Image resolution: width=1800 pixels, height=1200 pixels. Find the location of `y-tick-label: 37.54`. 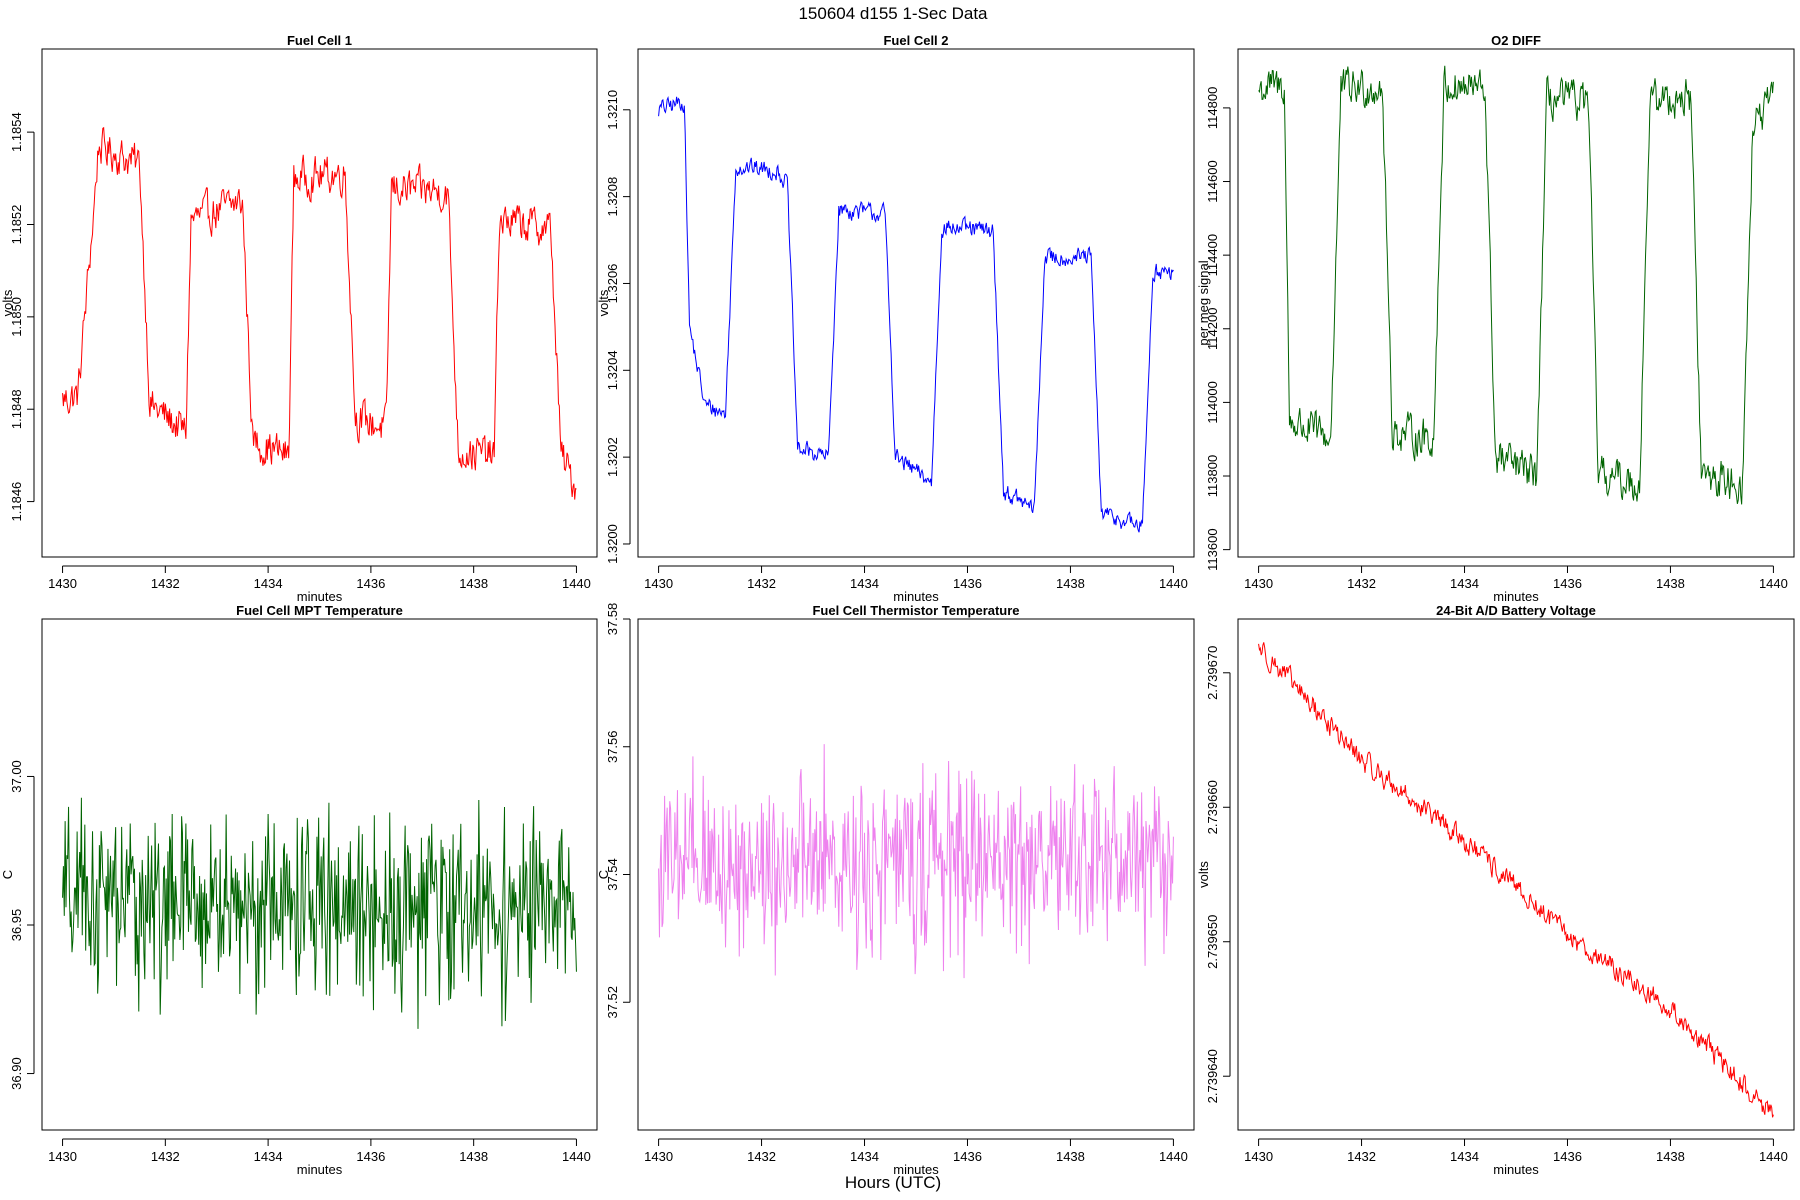

y-tick-label: 37.54 is located at coordinates (612, 874).